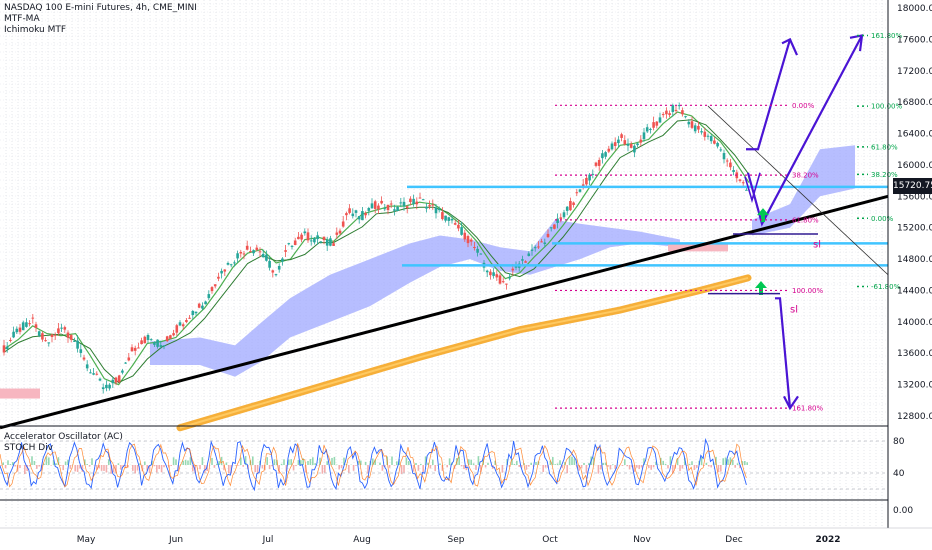 This screenshot has height=550, width=932. I want to click on price-tick-label: 14000.00, so click(914, 323).